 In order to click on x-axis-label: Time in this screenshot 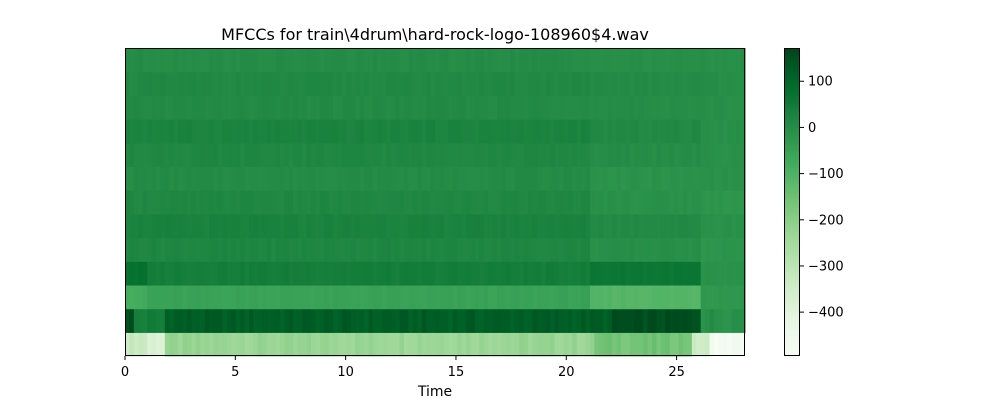, I will do `click(434, 392)`.